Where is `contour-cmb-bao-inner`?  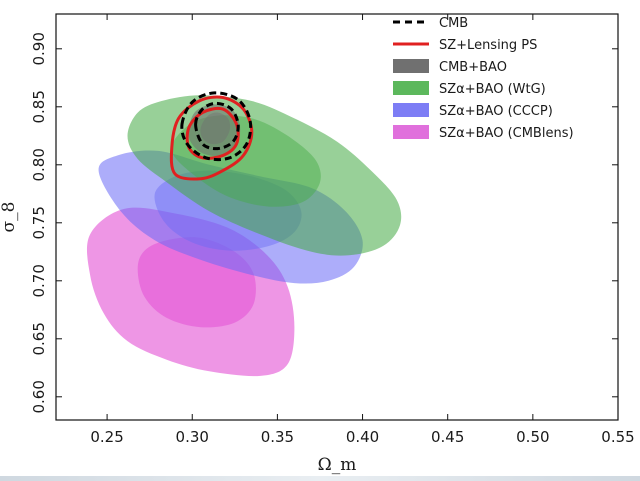 contour-cmb-bao-inner is located at coordinates (215, 128).